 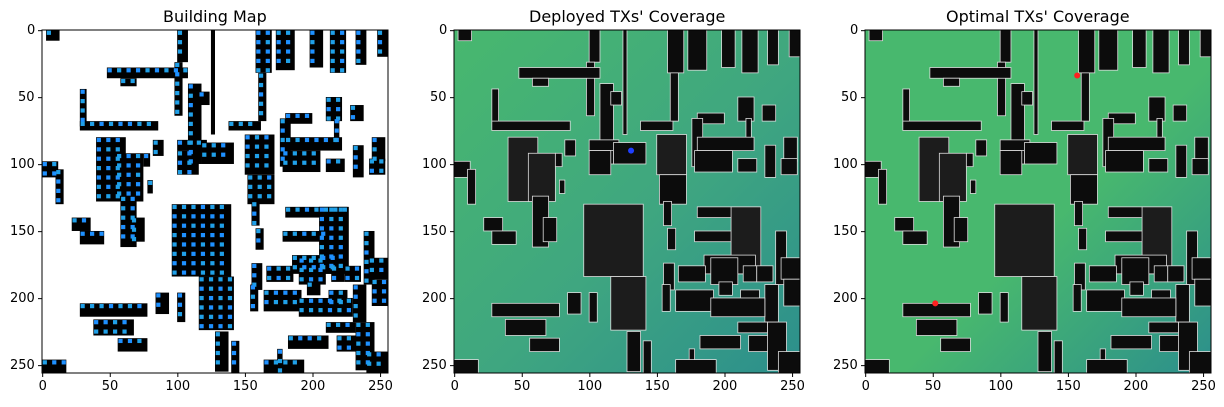 What do you see at coordinates (845, 366) in the screenshot?
I see `y-tick-label: 250` at bounding box center [845, 366].